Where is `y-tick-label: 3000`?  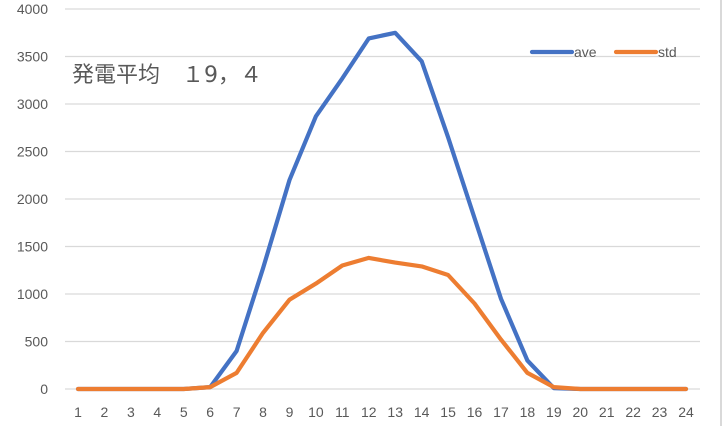
y-tick-label: 3000 is located at coordinates (32, 104).